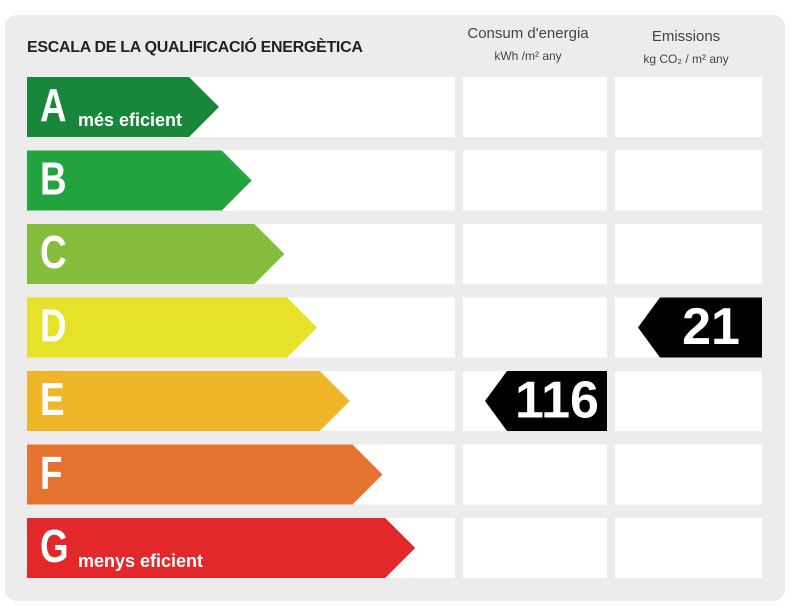  What do you see at coordinates (140, 561) in the screenshot?
I see `rating-label: menys eficient` at bounding box center [140, 561].